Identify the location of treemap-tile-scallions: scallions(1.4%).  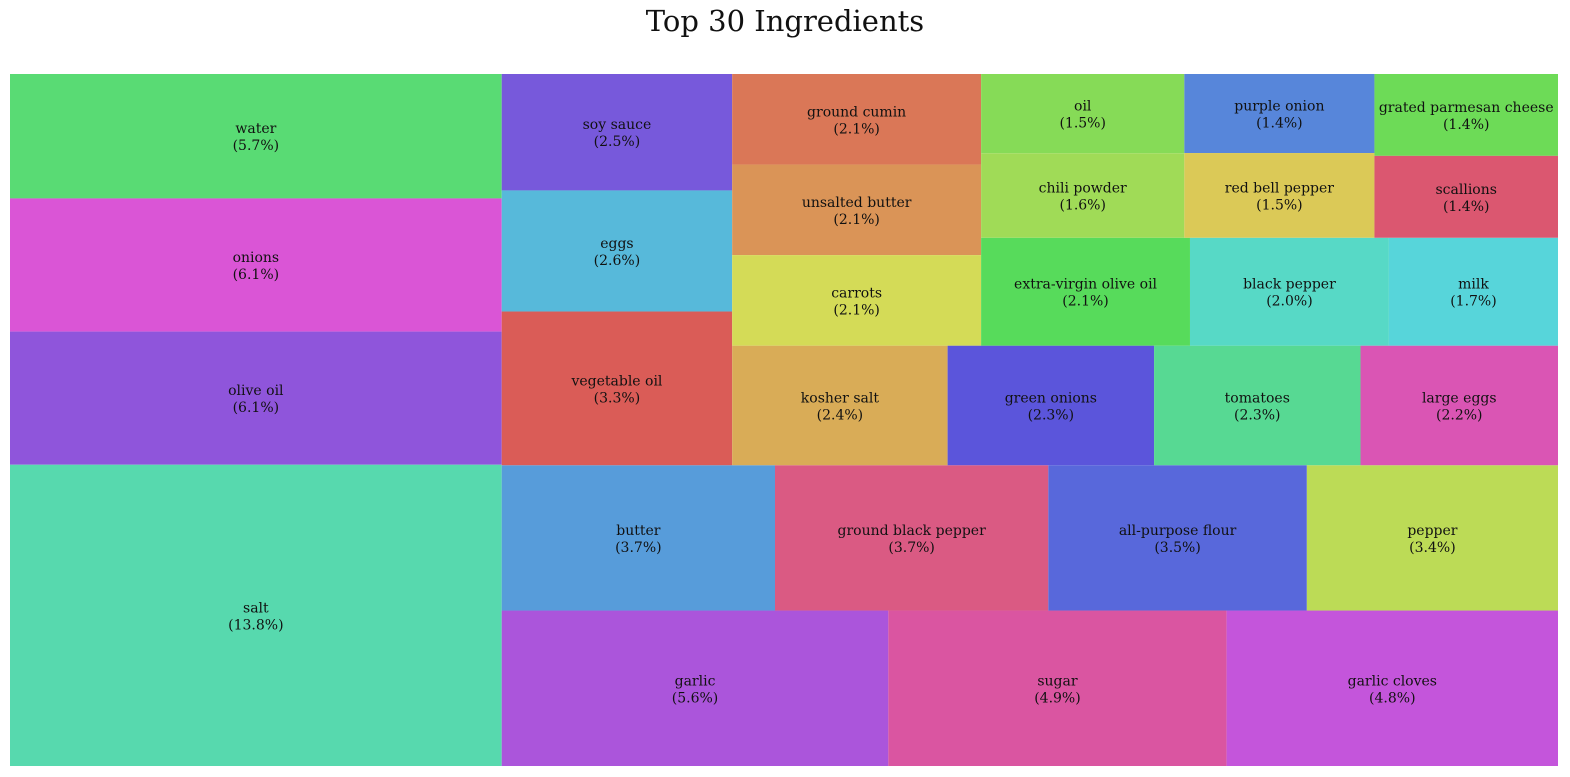
(1466, 196).